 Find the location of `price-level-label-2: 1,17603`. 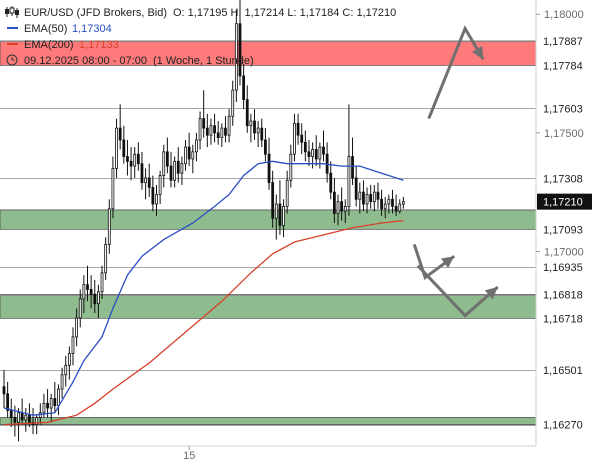

price-level-label-2: 1,17603 is located at coordinates (563, 109).